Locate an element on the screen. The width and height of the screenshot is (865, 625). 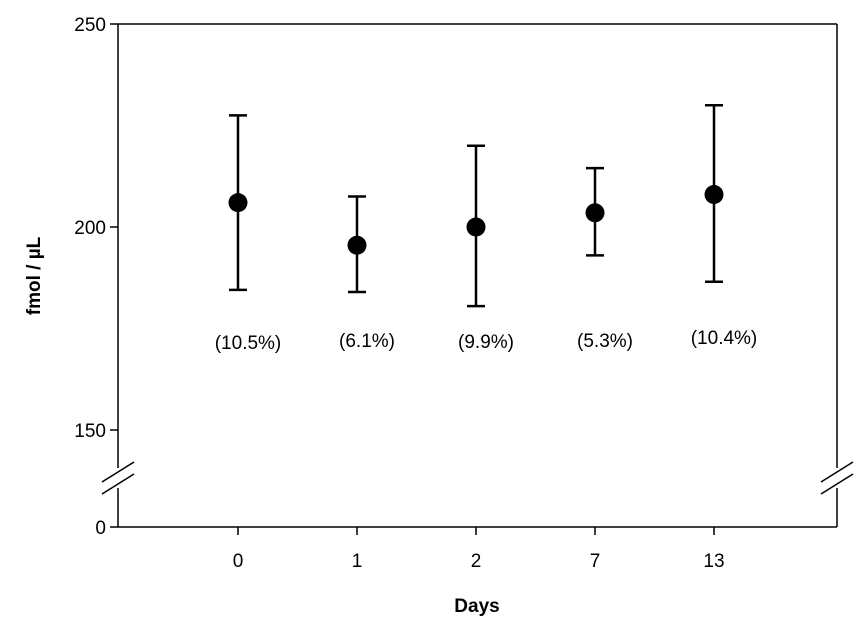
cv-label: (9.9%) is located at coordinates (486, 342).